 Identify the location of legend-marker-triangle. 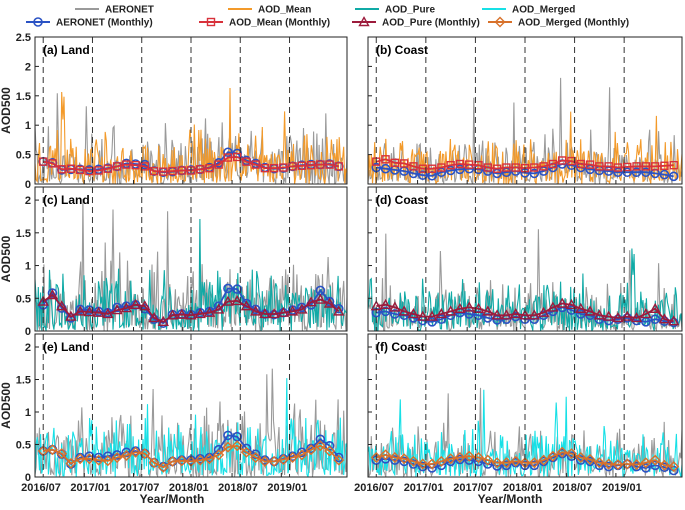
(364, 21).